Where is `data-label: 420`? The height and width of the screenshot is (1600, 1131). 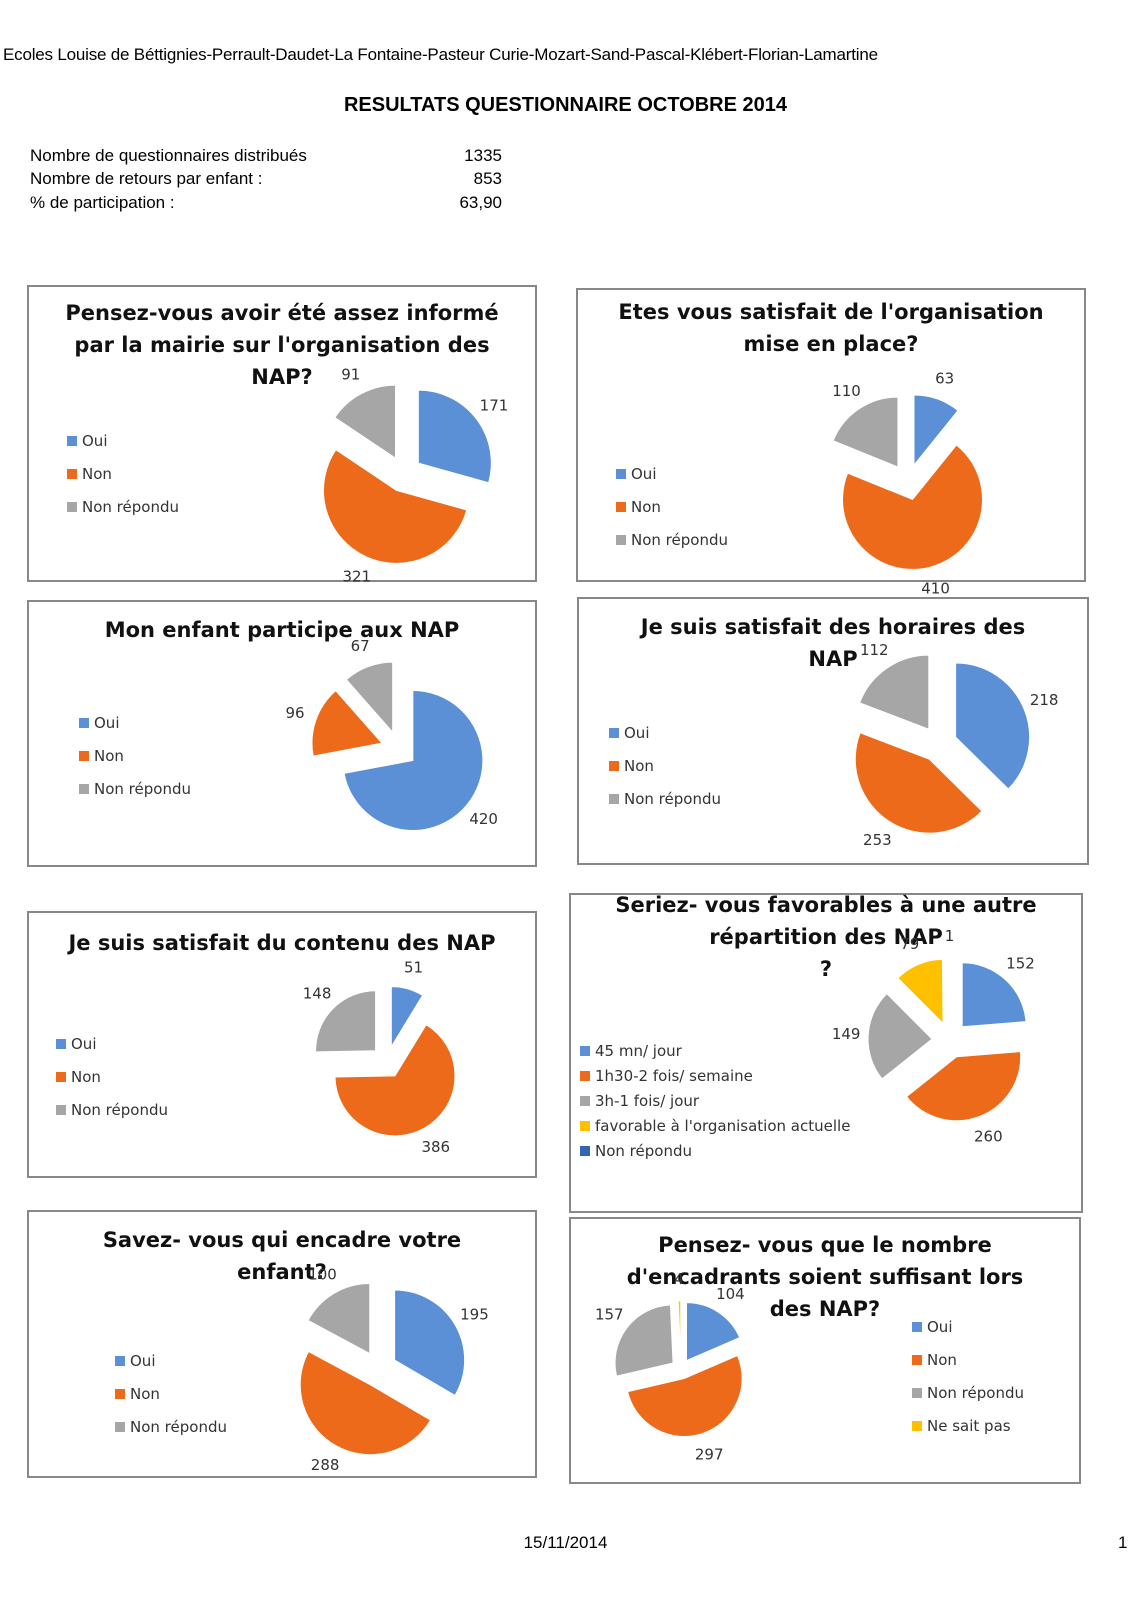
data-label: 420 is located at coordinates (483, 819).